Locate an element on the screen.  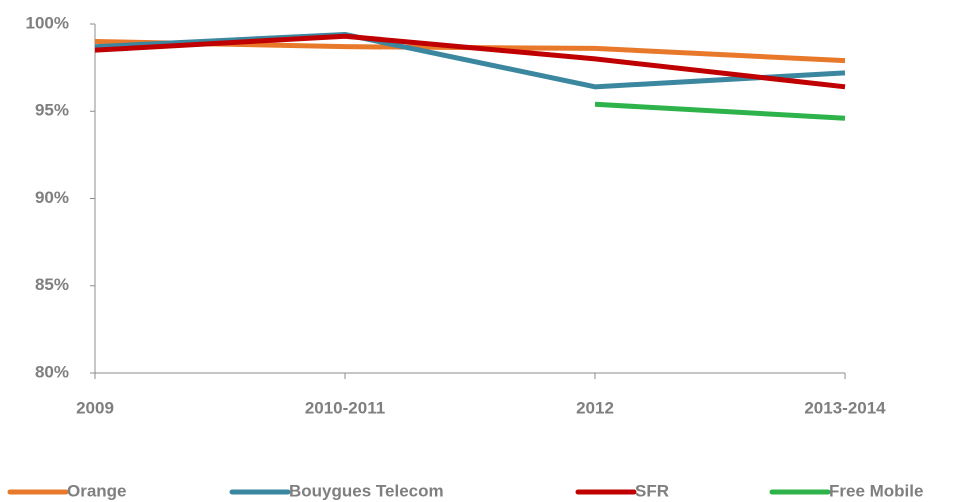
x-tick-label: 2010-2011 is located at coordinates (345, 407).